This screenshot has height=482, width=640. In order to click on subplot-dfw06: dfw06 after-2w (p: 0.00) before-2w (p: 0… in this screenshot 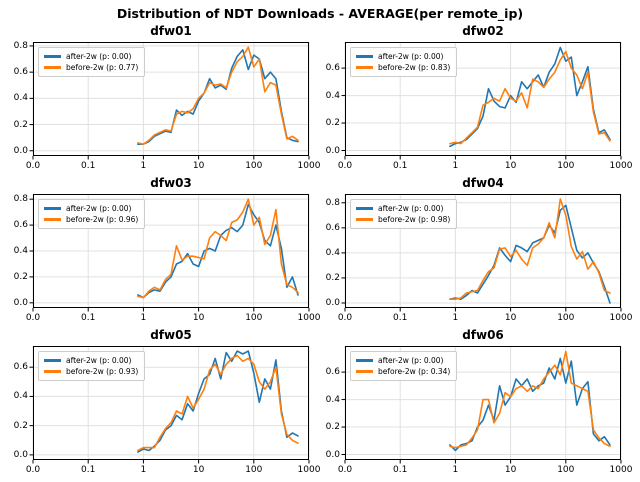, I will do `click(479, 401)`.